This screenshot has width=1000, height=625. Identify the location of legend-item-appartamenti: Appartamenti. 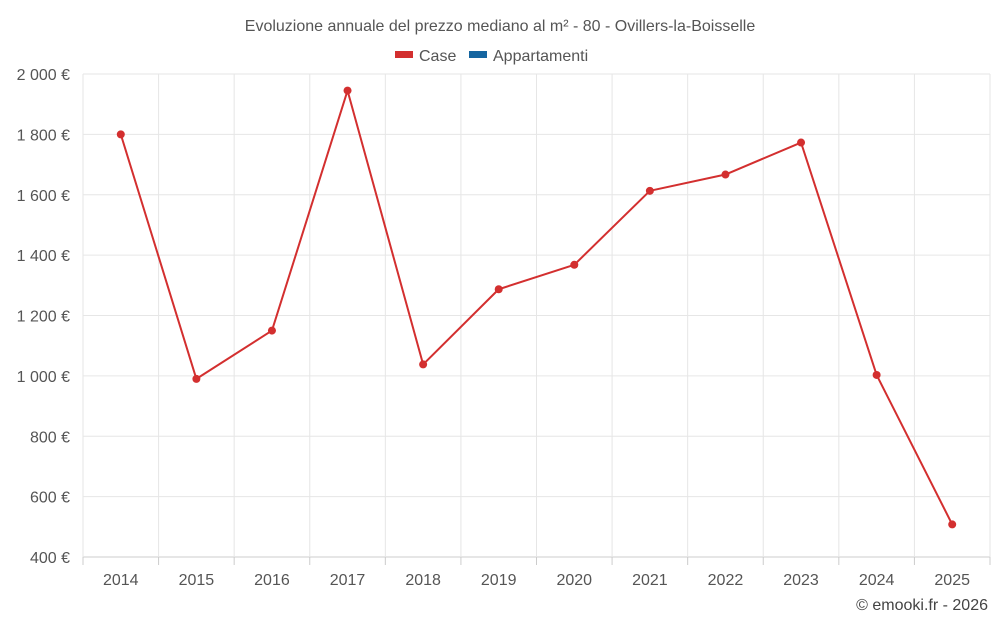
(528, 56).